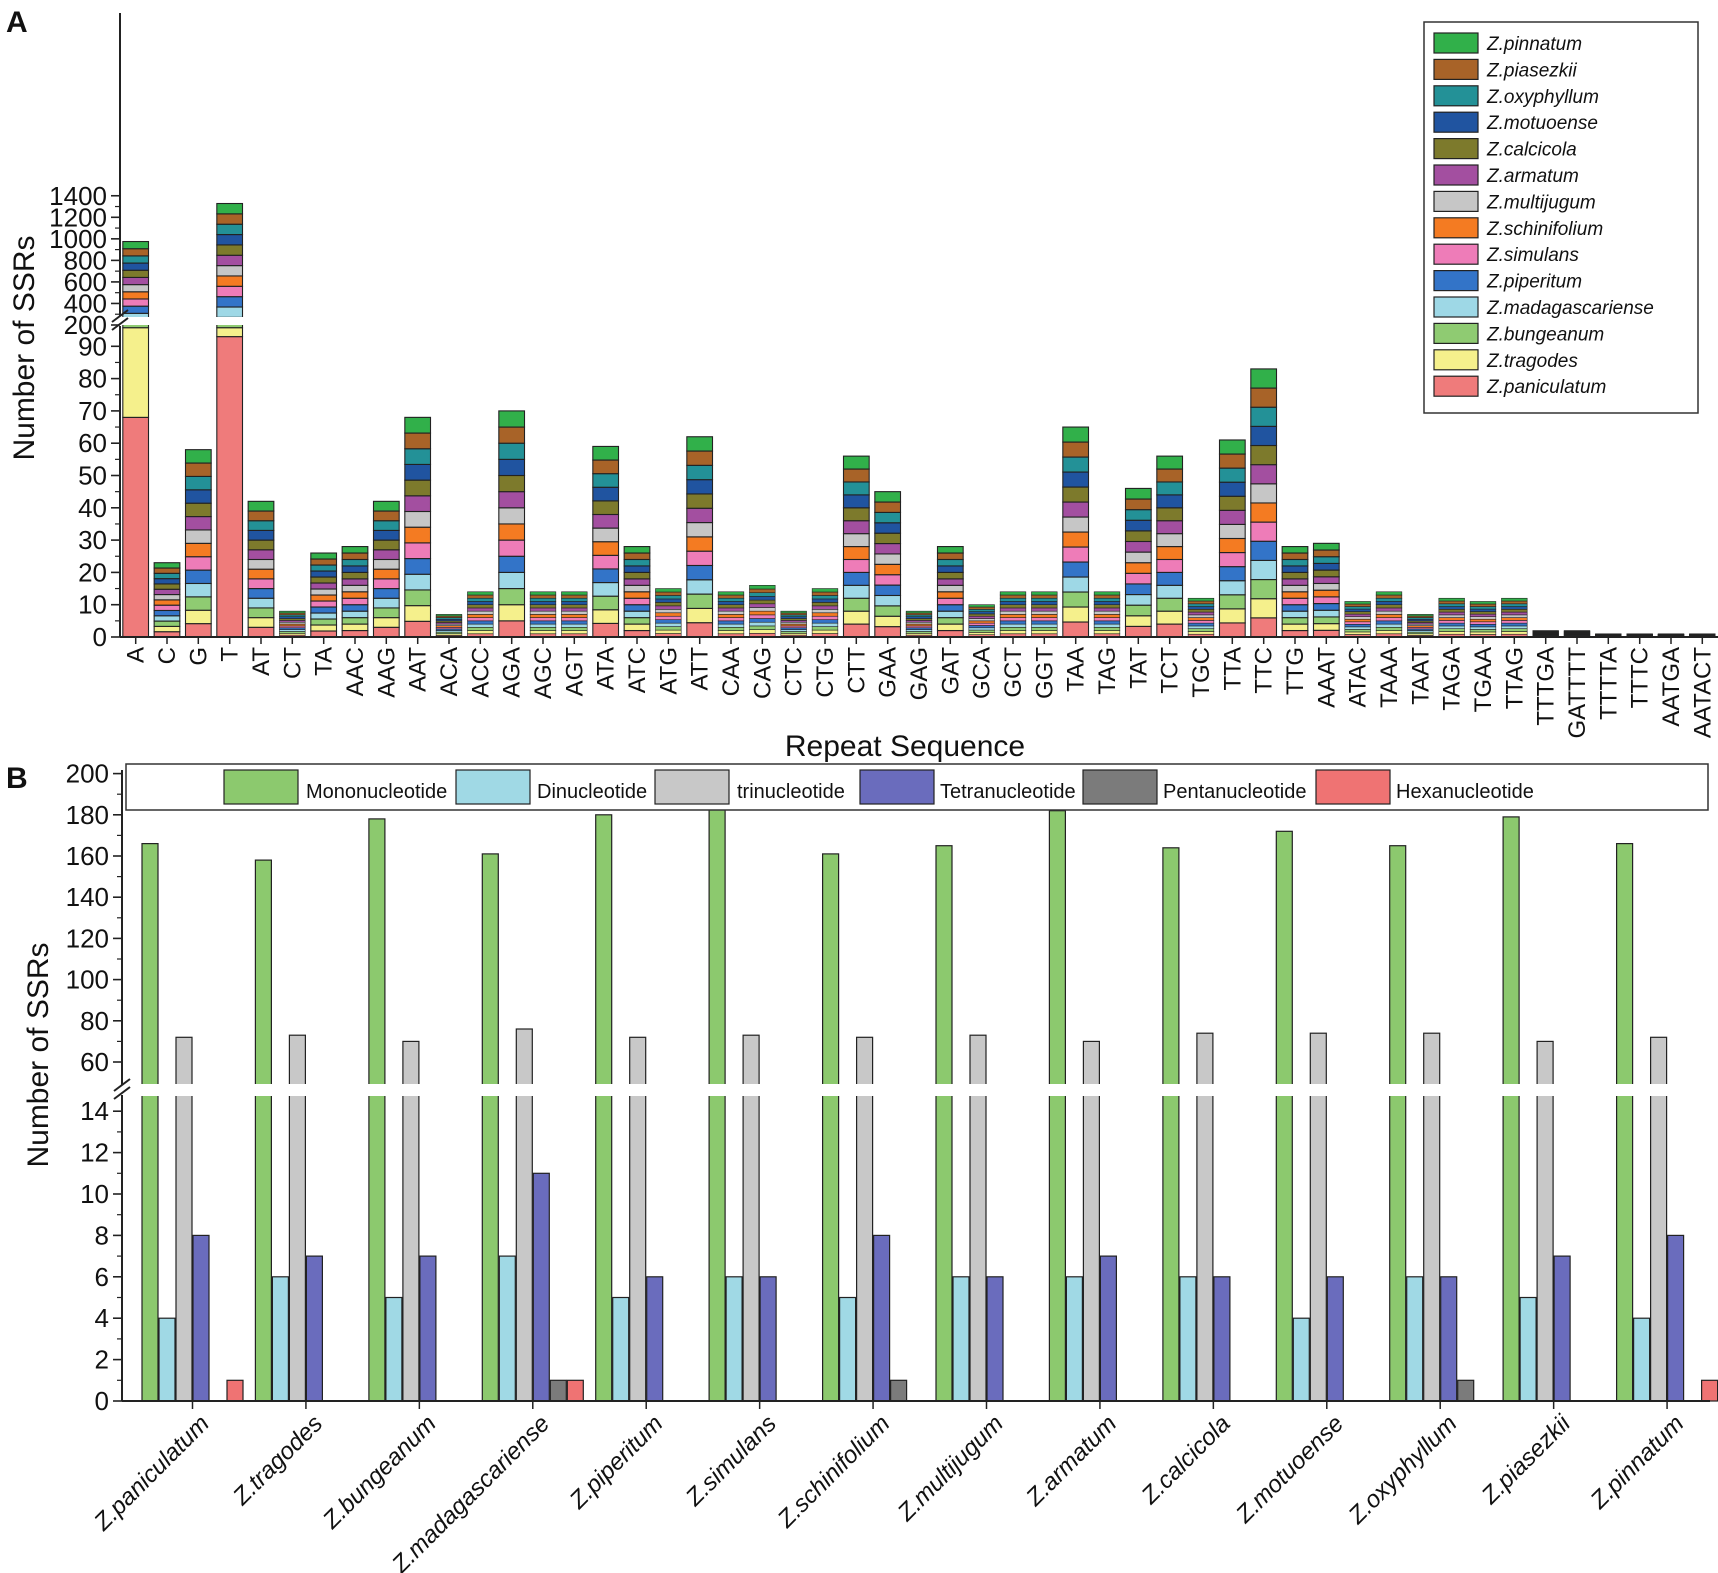  Describe the element at coordinates (1456, 43) in the screenshot. I see `legend-swatch-z-pinnatum` at that location.